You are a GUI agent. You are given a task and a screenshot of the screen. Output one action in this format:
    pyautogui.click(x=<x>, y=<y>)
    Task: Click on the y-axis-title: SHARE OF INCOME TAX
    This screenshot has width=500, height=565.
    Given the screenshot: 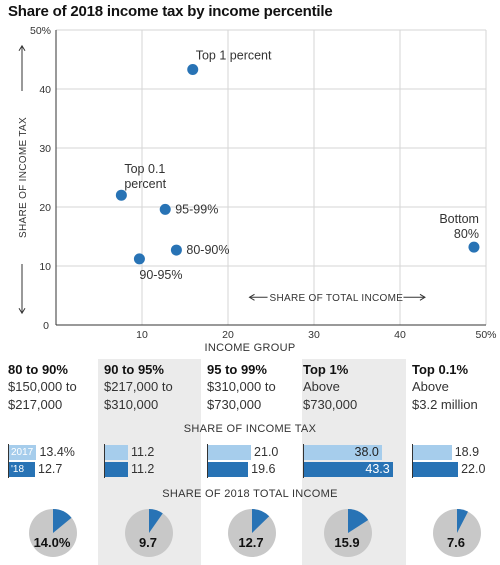 What is the action you would take?
    pyautogui.click(x=23, y=177)
    